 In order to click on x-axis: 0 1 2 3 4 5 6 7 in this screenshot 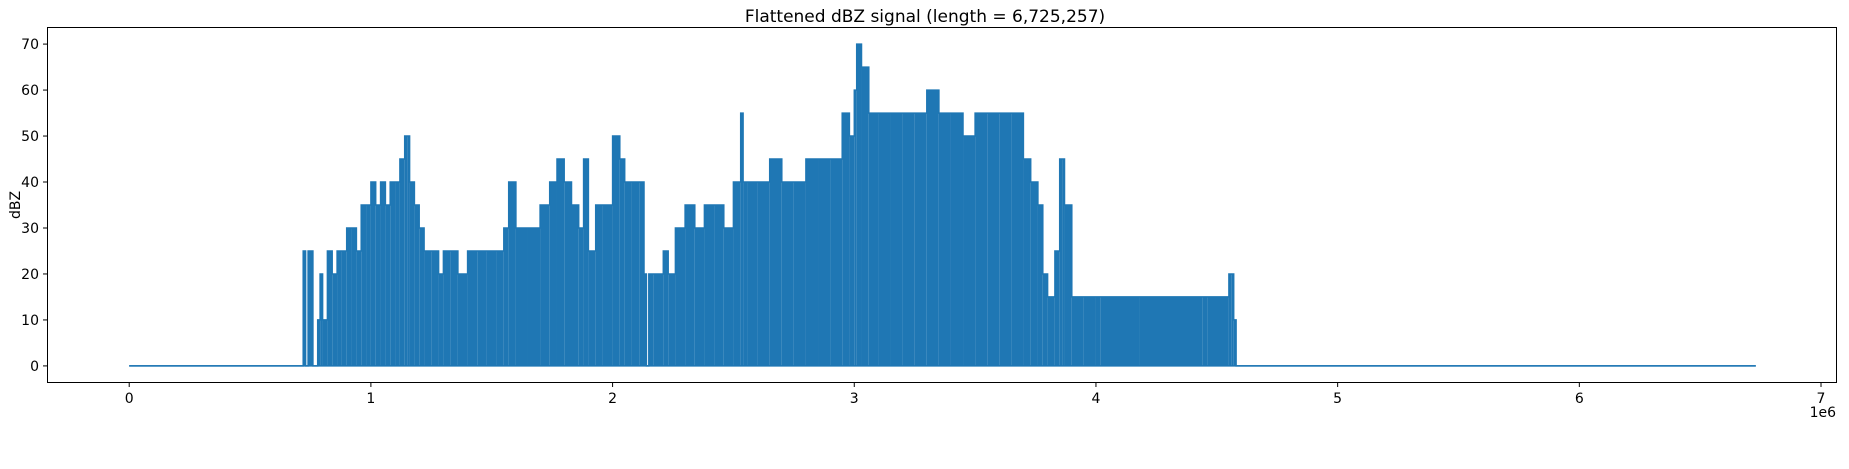, I will do `click(975, 394)`.